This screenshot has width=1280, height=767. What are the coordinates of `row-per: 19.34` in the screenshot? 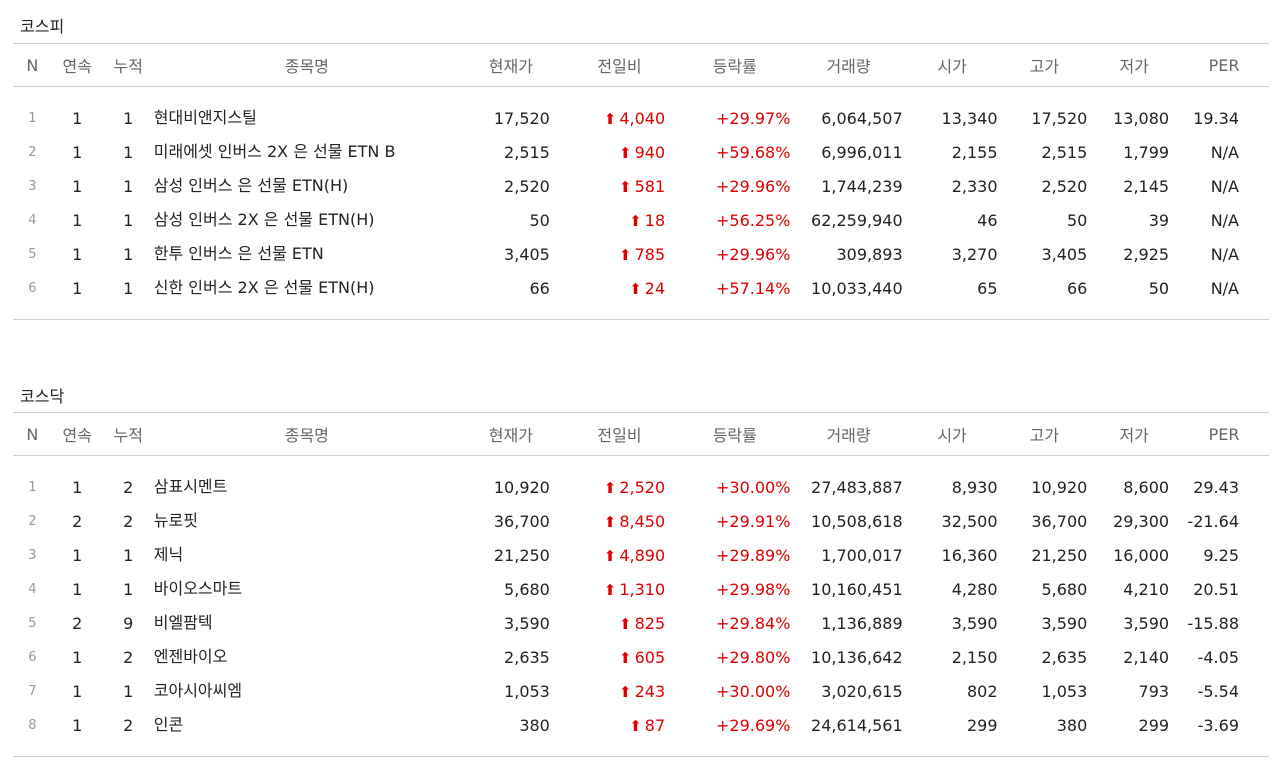 It's located at (1216, 118).